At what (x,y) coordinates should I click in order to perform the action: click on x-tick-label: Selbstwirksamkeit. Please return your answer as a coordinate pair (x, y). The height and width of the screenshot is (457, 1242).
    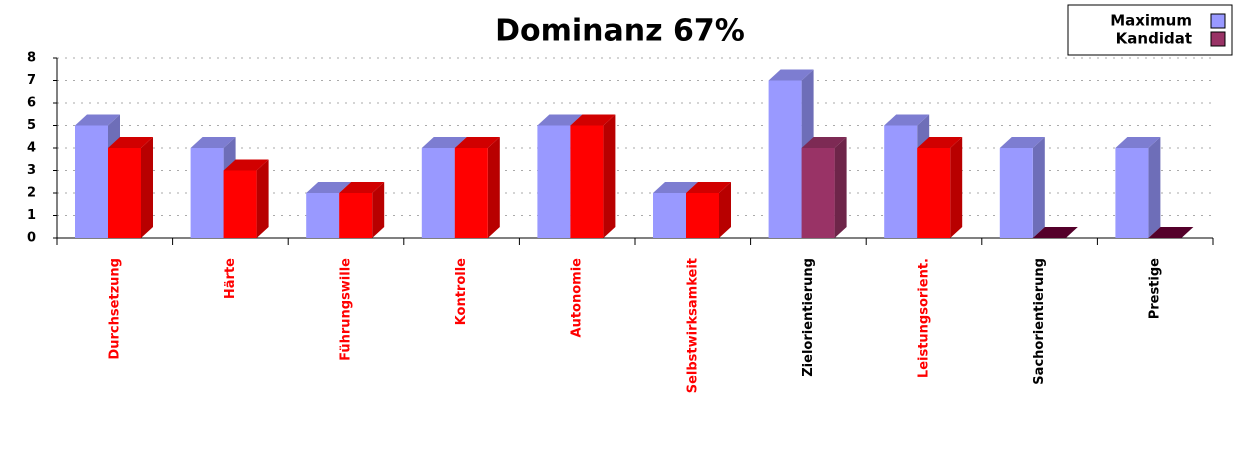
    Looking at the image, I should click on (692, 325).